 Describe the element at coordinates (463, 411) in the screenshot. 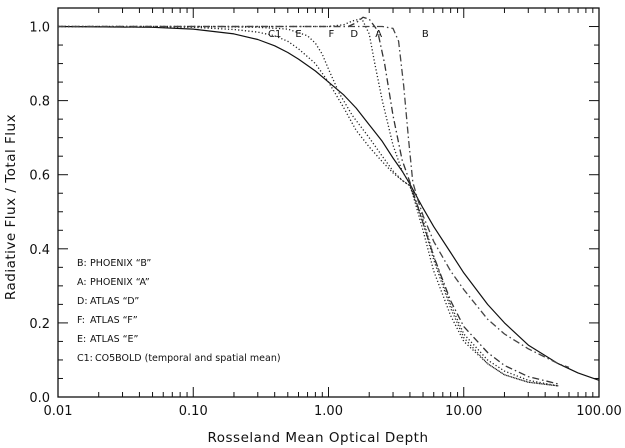

I see `x-tick-label: 10.00` at that location.